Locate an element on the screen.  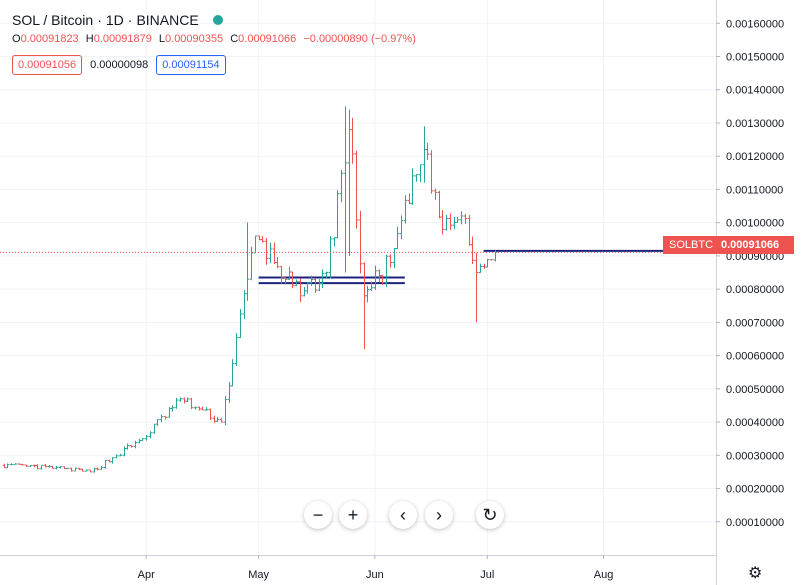
symbol-name: SOL / Bitcoin is located at coordinates (53, 20).